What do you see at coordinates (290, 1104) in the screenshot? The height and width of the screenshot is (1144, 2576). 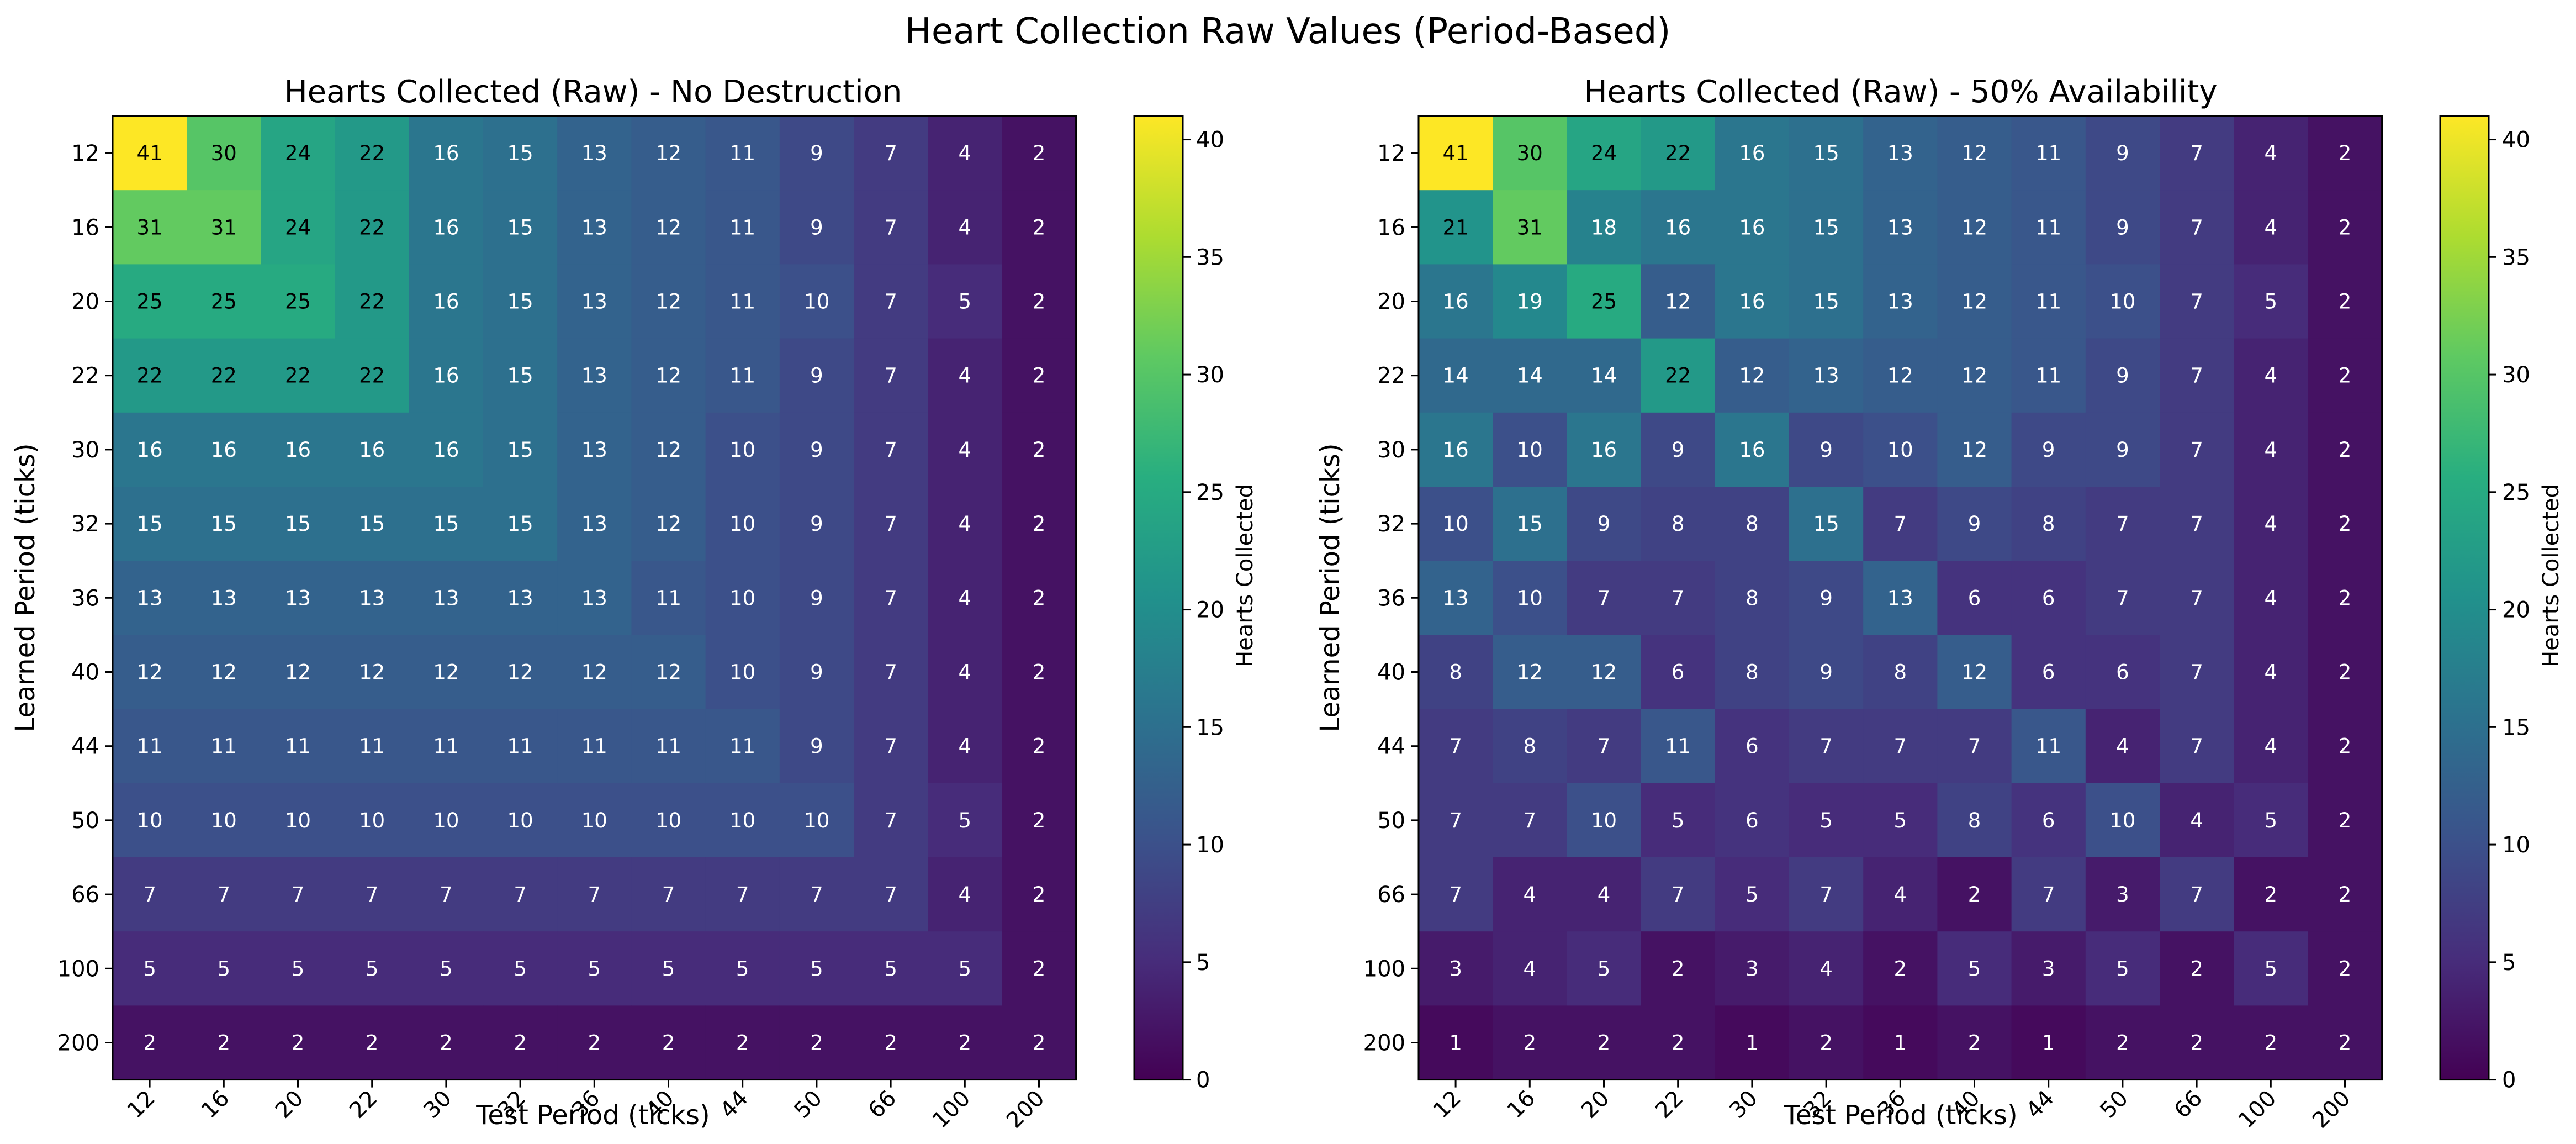 I see `x-tick-label: 20` at bounding box center [290, 1104].